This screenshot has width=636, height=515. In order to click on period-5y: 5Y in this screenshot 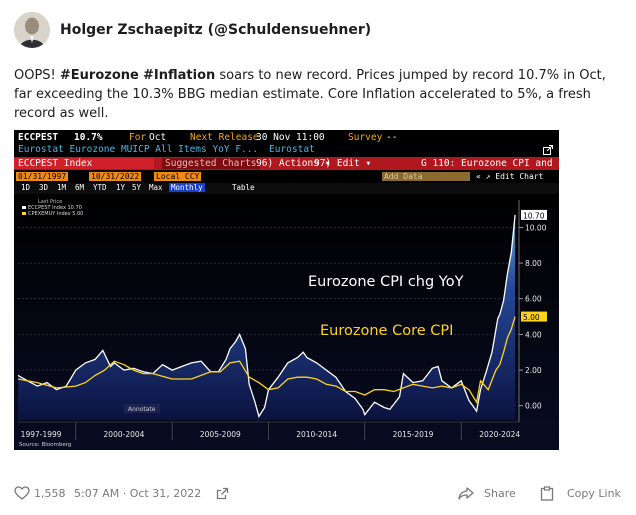, I will do `click(137, 187)`.